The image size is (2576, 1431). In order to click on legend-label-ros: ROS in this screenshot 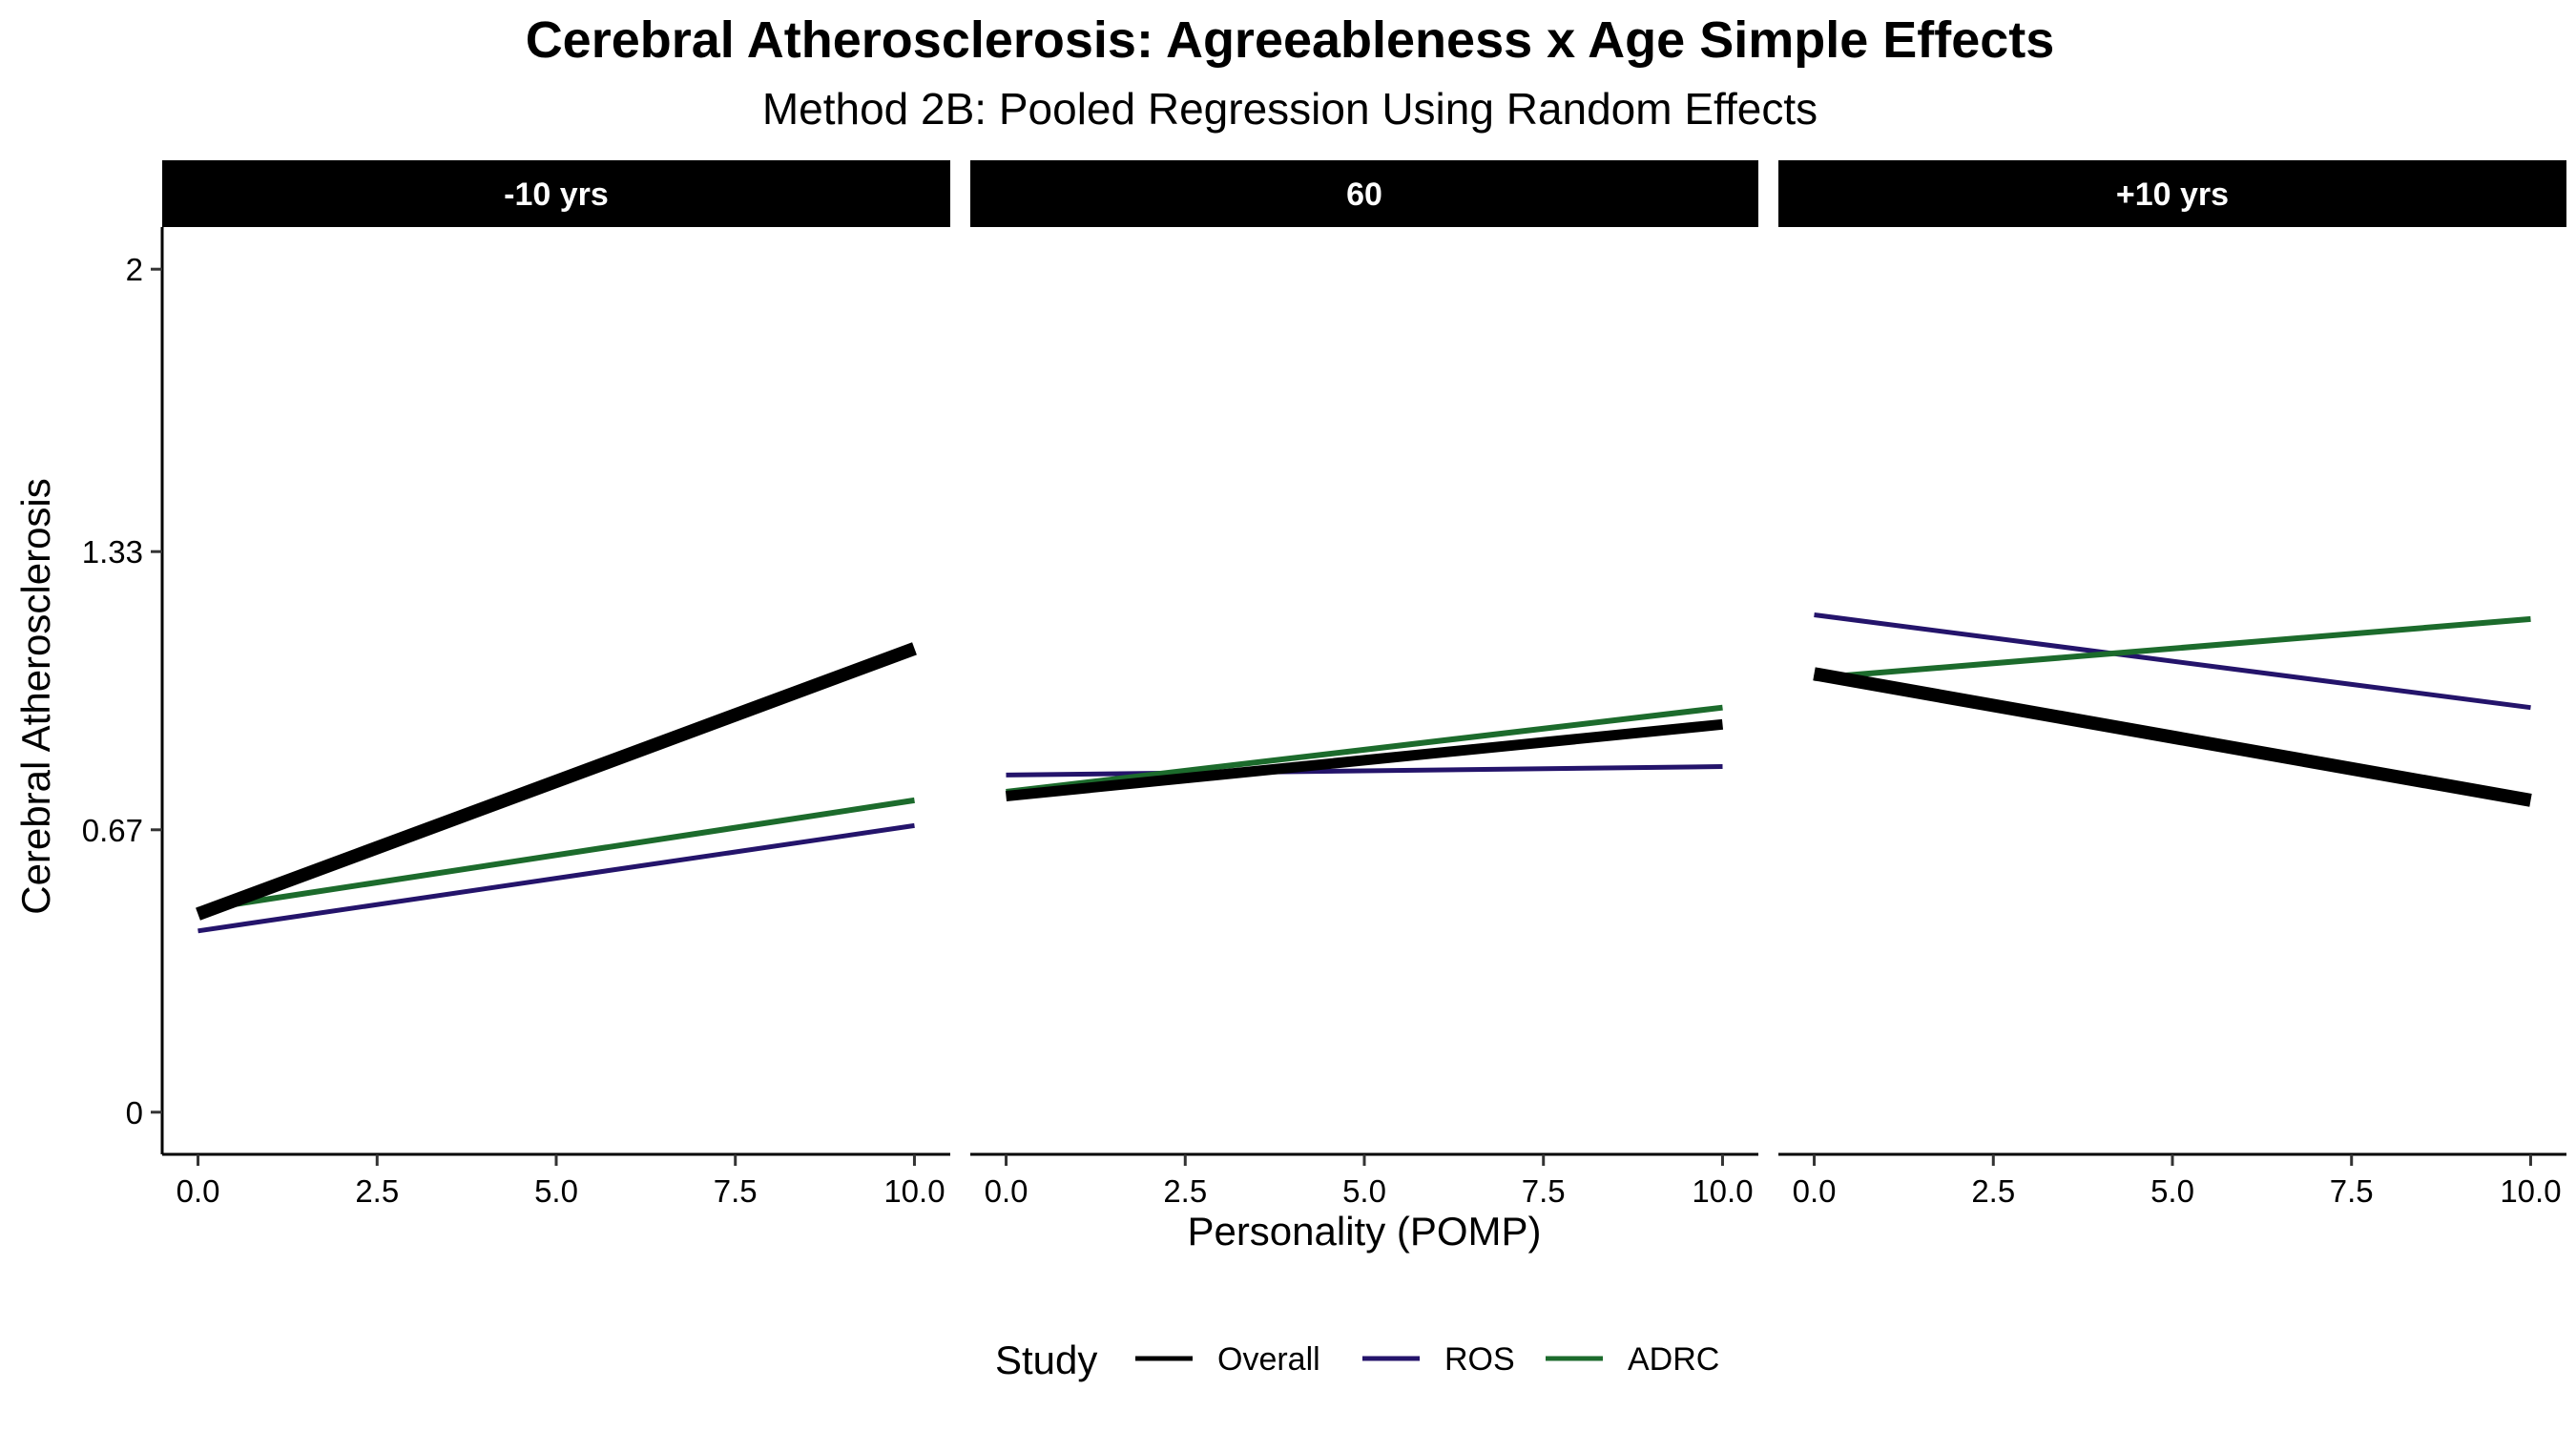, I will do `click(1479, 1359)`.